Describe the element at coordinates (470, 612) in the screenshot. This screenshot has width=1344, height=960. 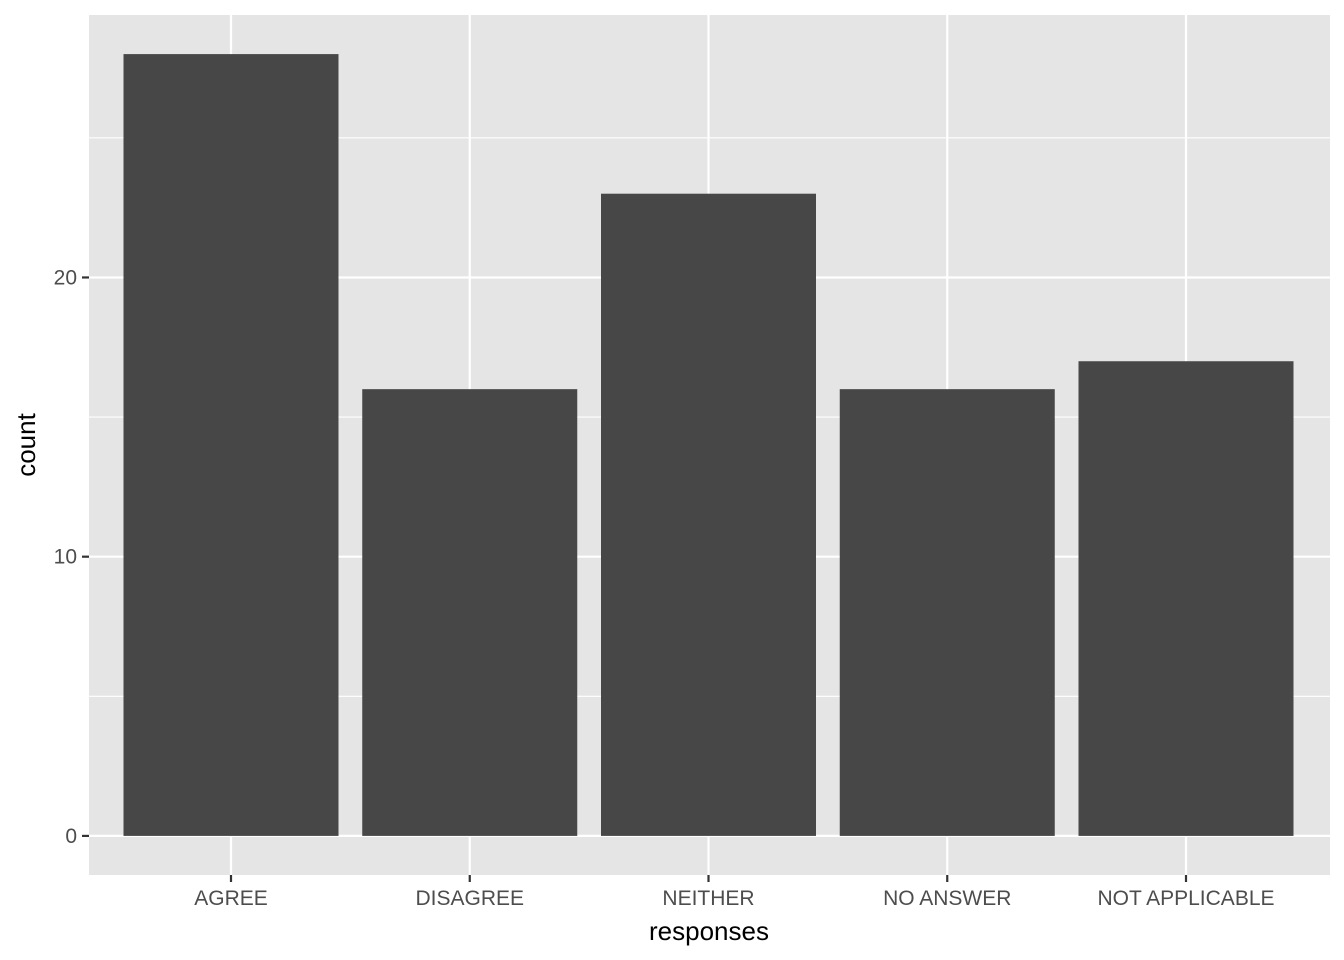
I see `bar-disagree` at that location.